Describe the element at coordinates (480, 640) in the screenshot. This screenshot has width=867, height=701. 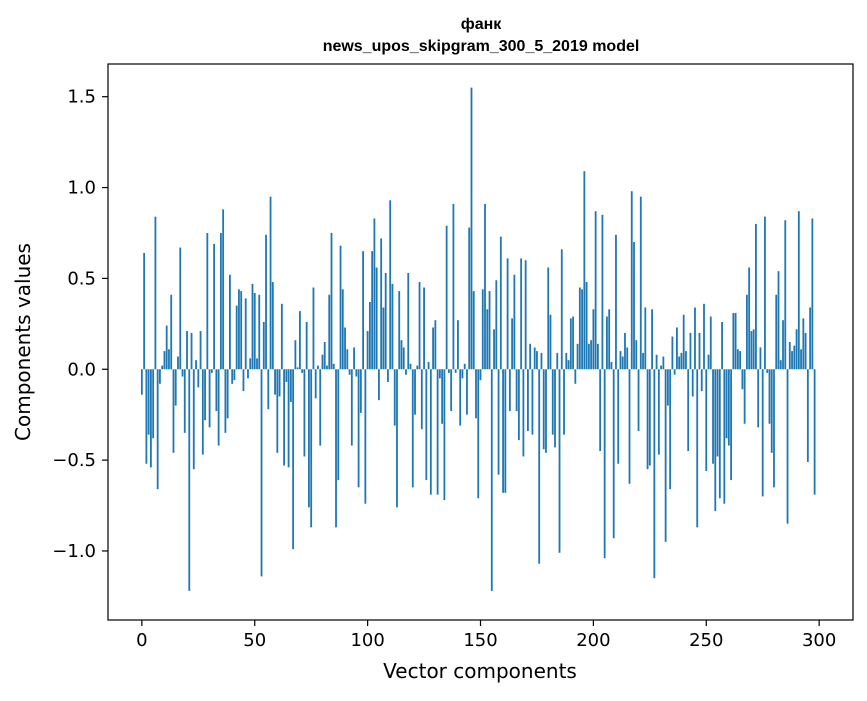
I see `x-tick-label: 150` at that location.